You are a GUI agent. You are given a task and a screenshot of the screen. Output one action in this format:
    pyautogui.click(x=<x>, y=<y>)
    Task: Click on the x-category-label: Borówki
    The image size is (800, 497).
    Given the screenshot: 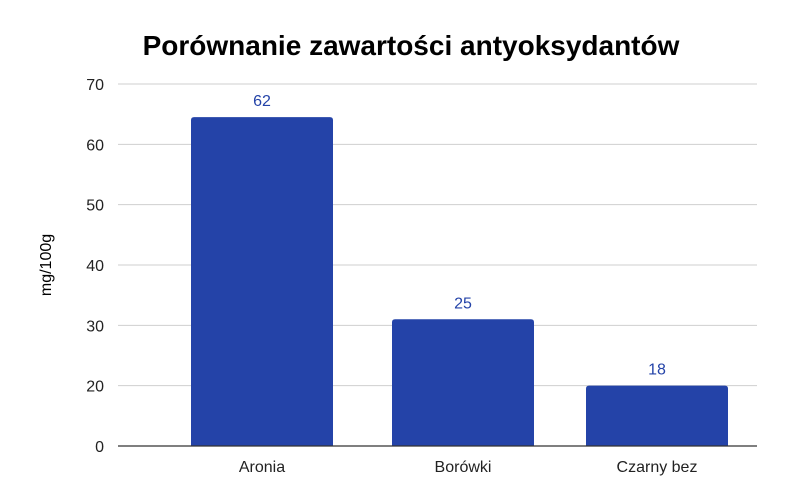 What is the action you would take?
    pyautogui.click(x=463, y=467)
    